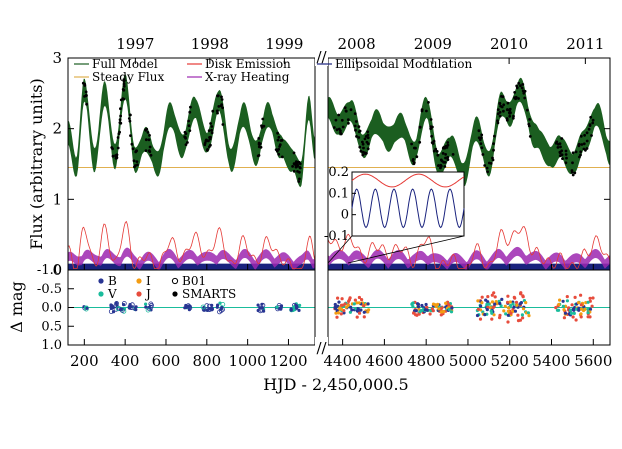 The image size is (622, 449). I want to click on residual-y-tick-label: -1.0, so click(49, 270).